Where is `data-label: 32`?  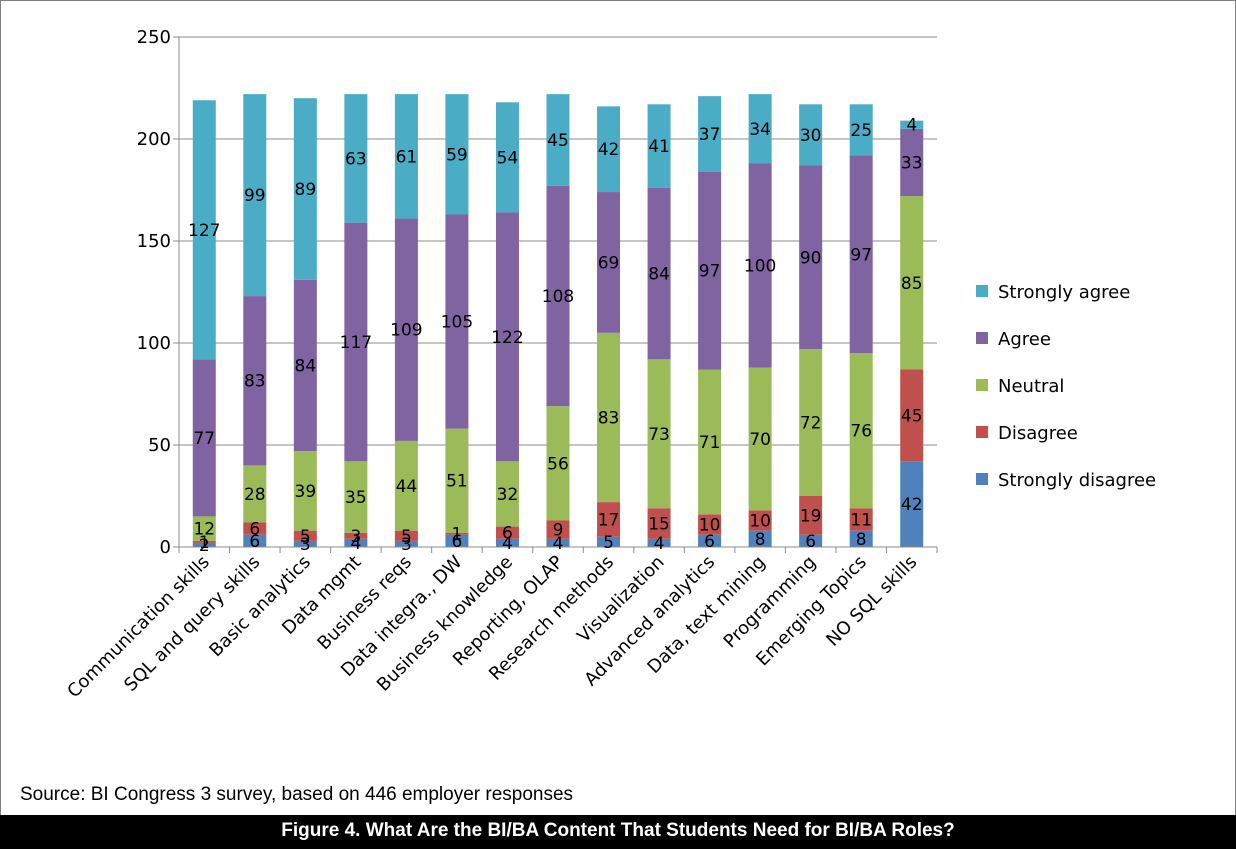
data-label: 32 is located at coordinates (508, 495).